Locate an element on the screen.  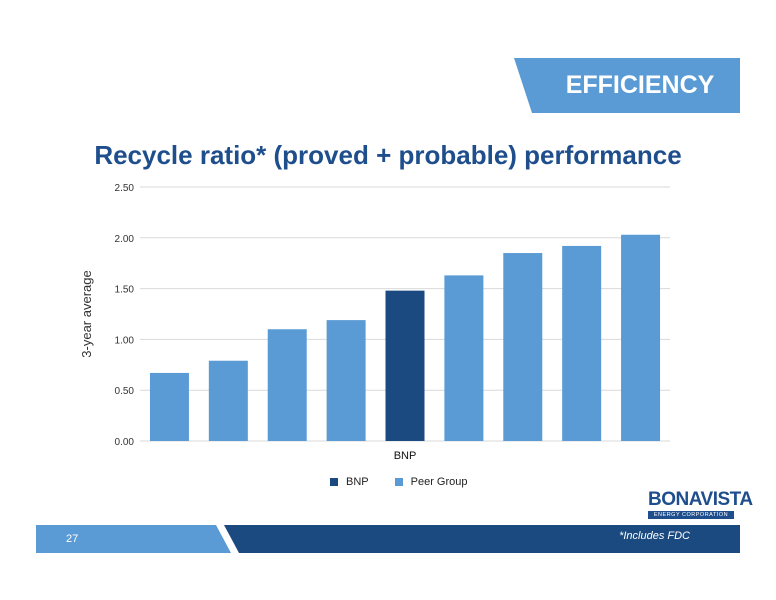
legend-item-peer-group: Peer Group is located at coordinates (431, 482).